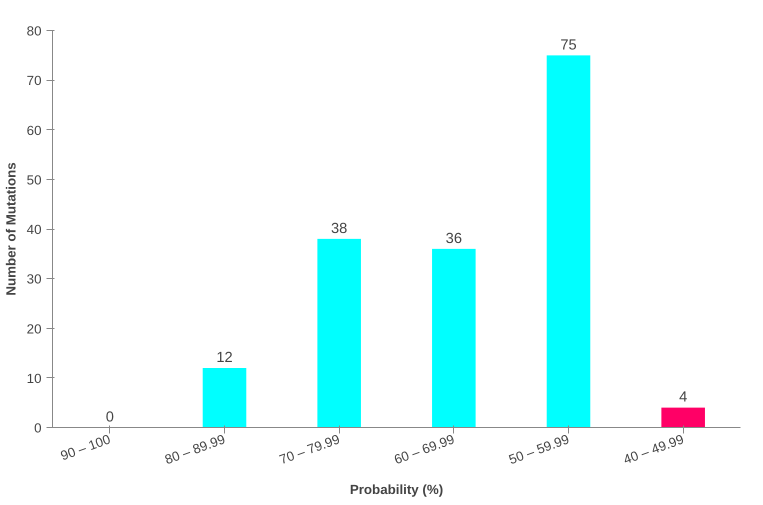 This screenshot has width=763, height=505. What do you see at coordinates (683, 398) in the screenshot?
I see `data-label: 4` at bounding box center [683, 398].